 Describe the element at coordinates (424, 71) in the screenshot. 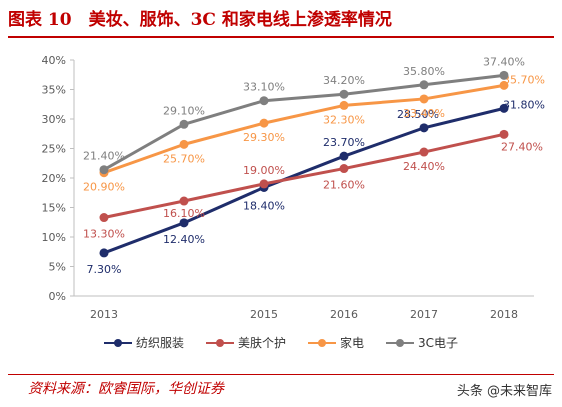

I see `data-label: 35.80%` at that location.